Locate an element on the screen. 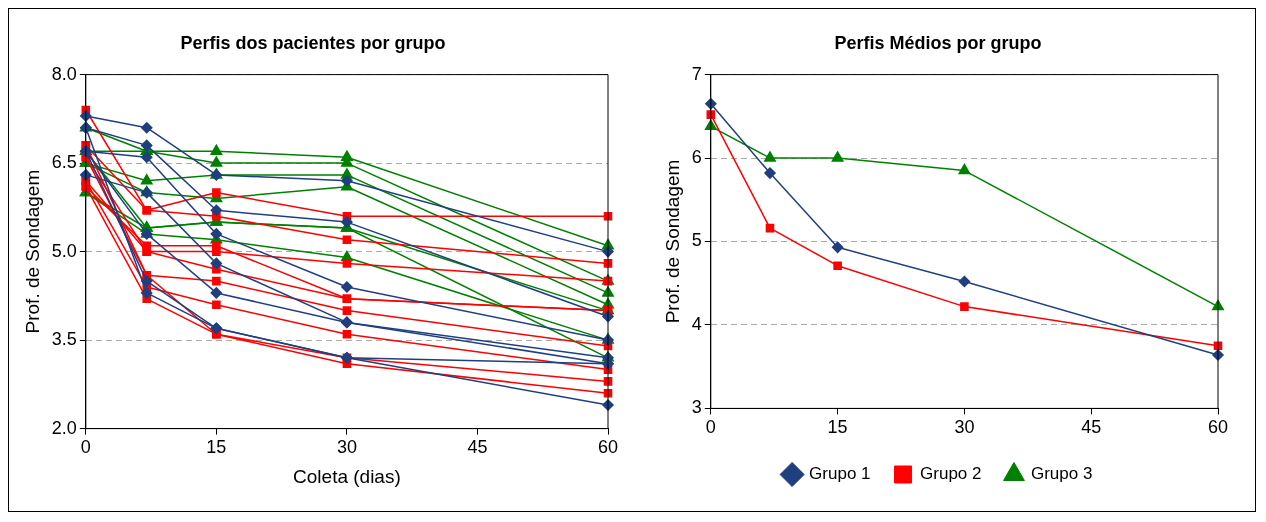  legend-label: Grupo 1 is located at coordinates (840, 474).